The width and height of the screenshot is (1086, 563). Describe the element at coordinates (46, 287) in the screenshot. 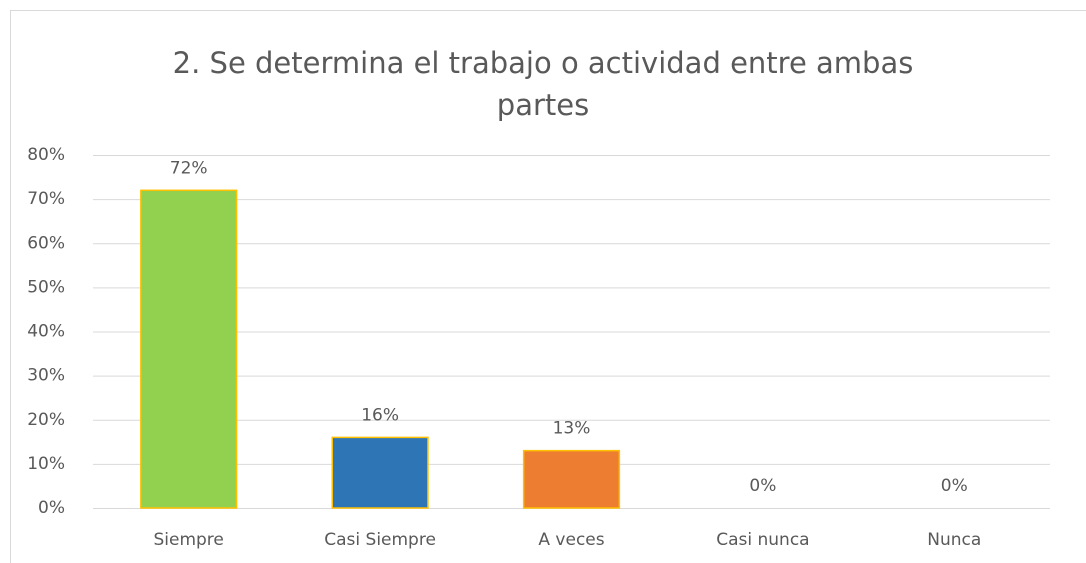

I see `y-tick-label: 50%` at that location.